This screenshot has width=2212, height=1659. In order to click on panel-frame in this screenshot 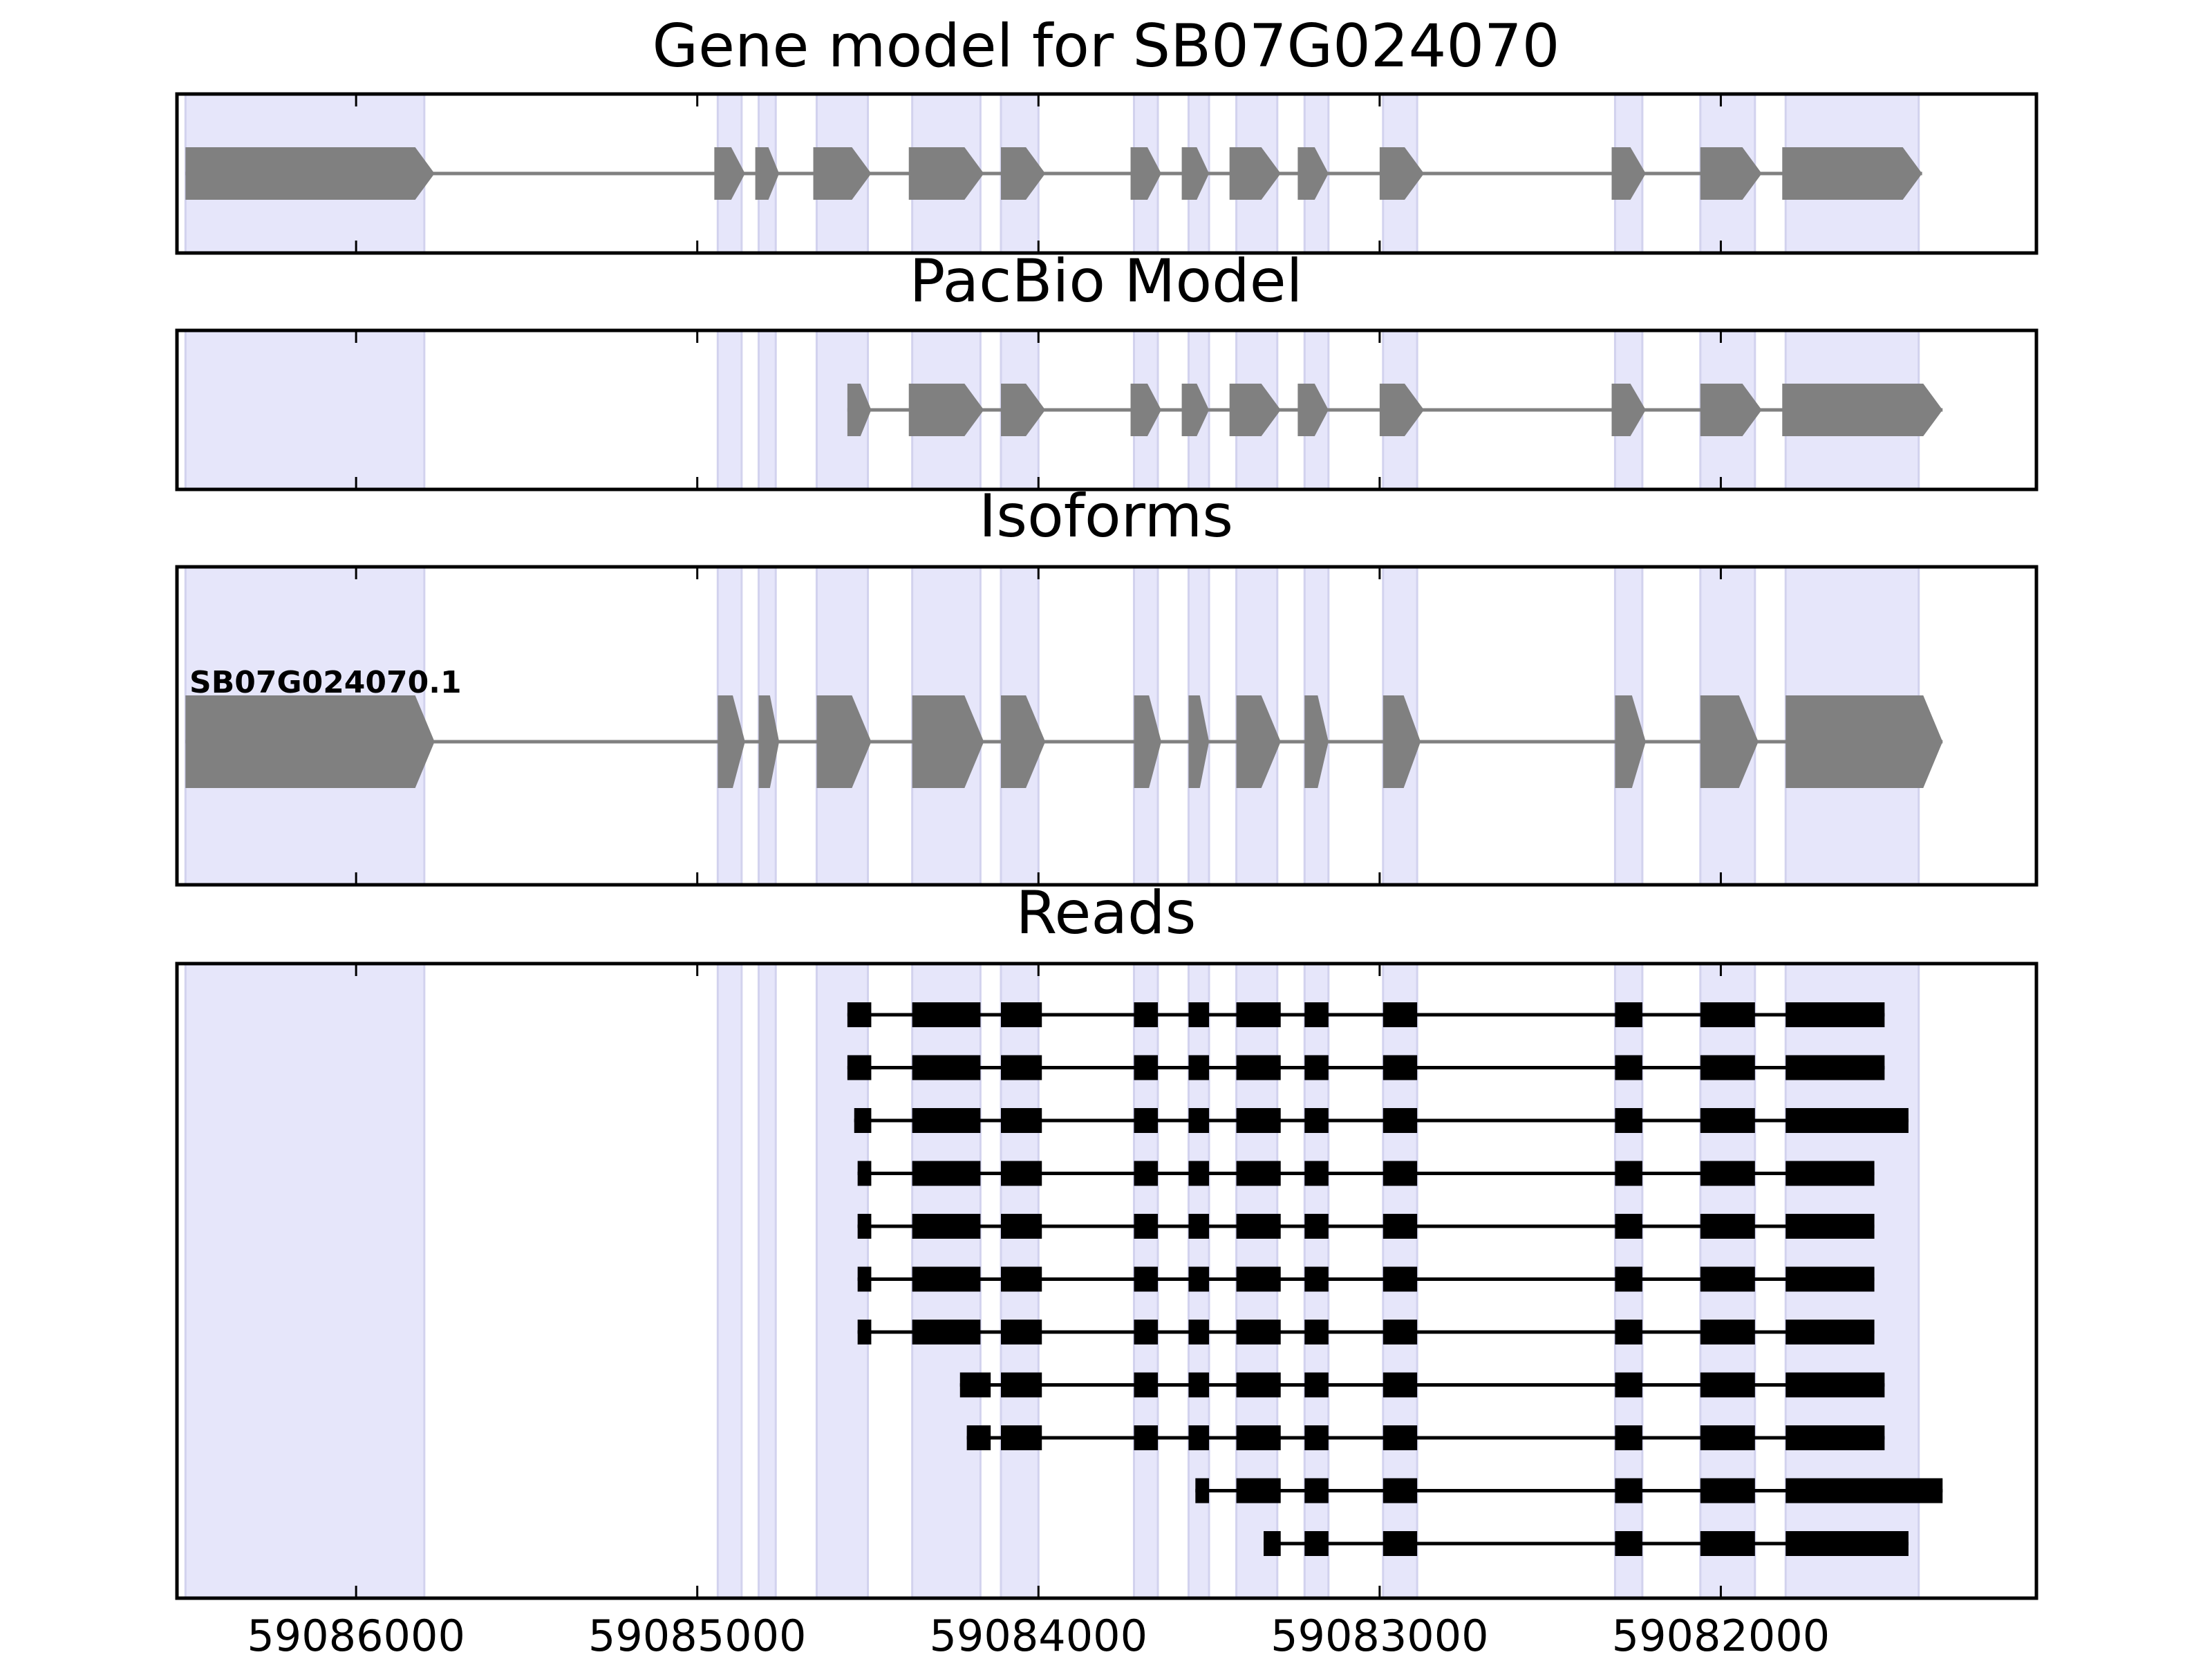, I will do `click(1106, 174)`.